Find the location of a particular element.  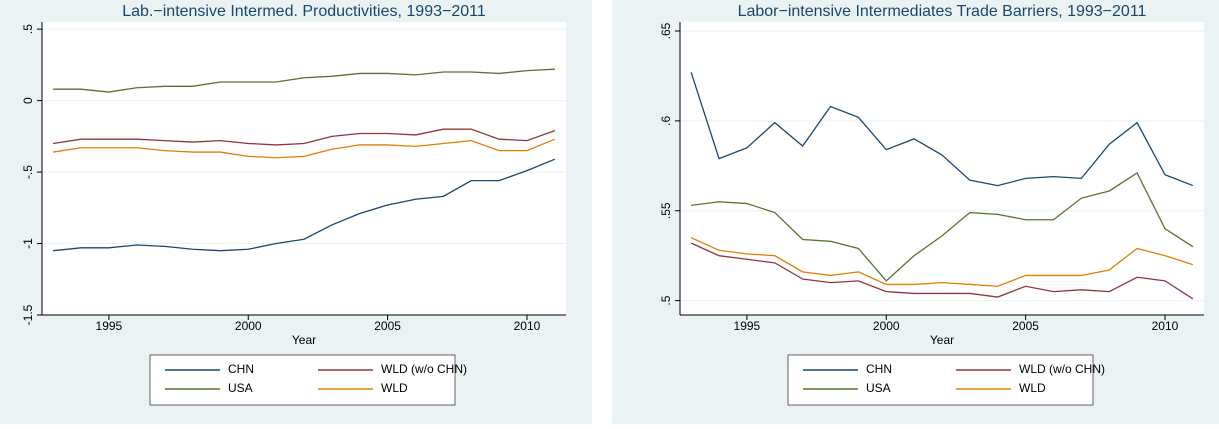

y-tick-label: .55 is located at coordinates (666, 210).